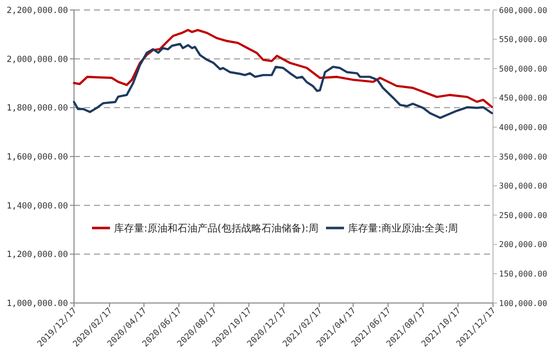 This screenshot has height=360, width=550. Describe the element at coordinates (523, 303) in the screenshot. I see `y2-tick-label: 100,000.00` at that location.